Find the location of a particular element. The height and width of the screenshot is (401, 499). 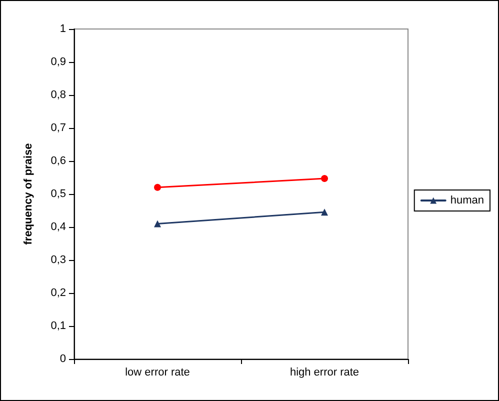

y-tick-label: 0,4 is located at coordinates (58, 227).